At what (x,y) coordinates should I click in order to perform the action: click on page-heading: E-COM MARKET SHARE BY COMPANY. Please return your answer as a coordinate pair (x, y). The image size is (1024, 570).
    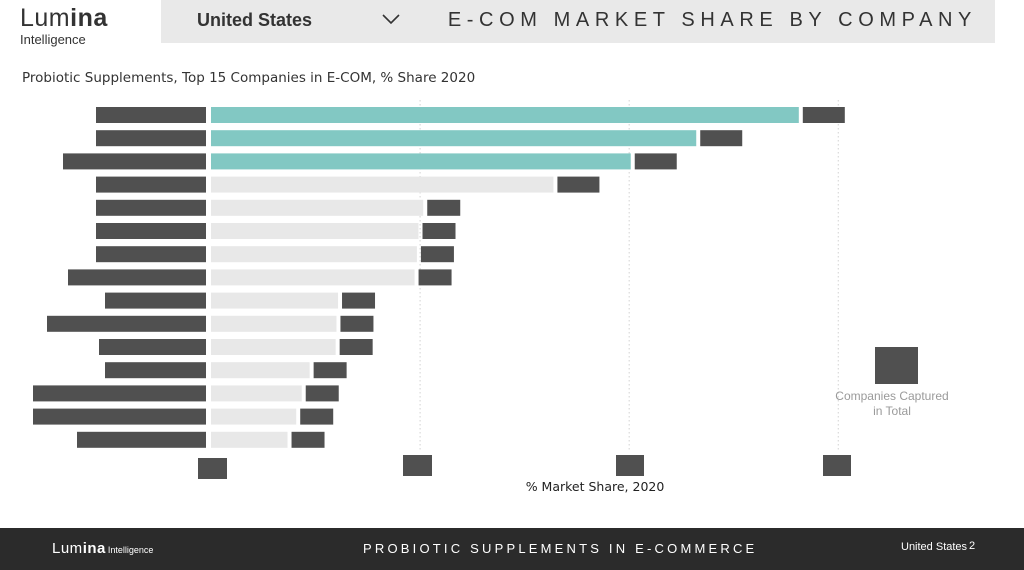
    Looking at the image, I should click on (712, 20).